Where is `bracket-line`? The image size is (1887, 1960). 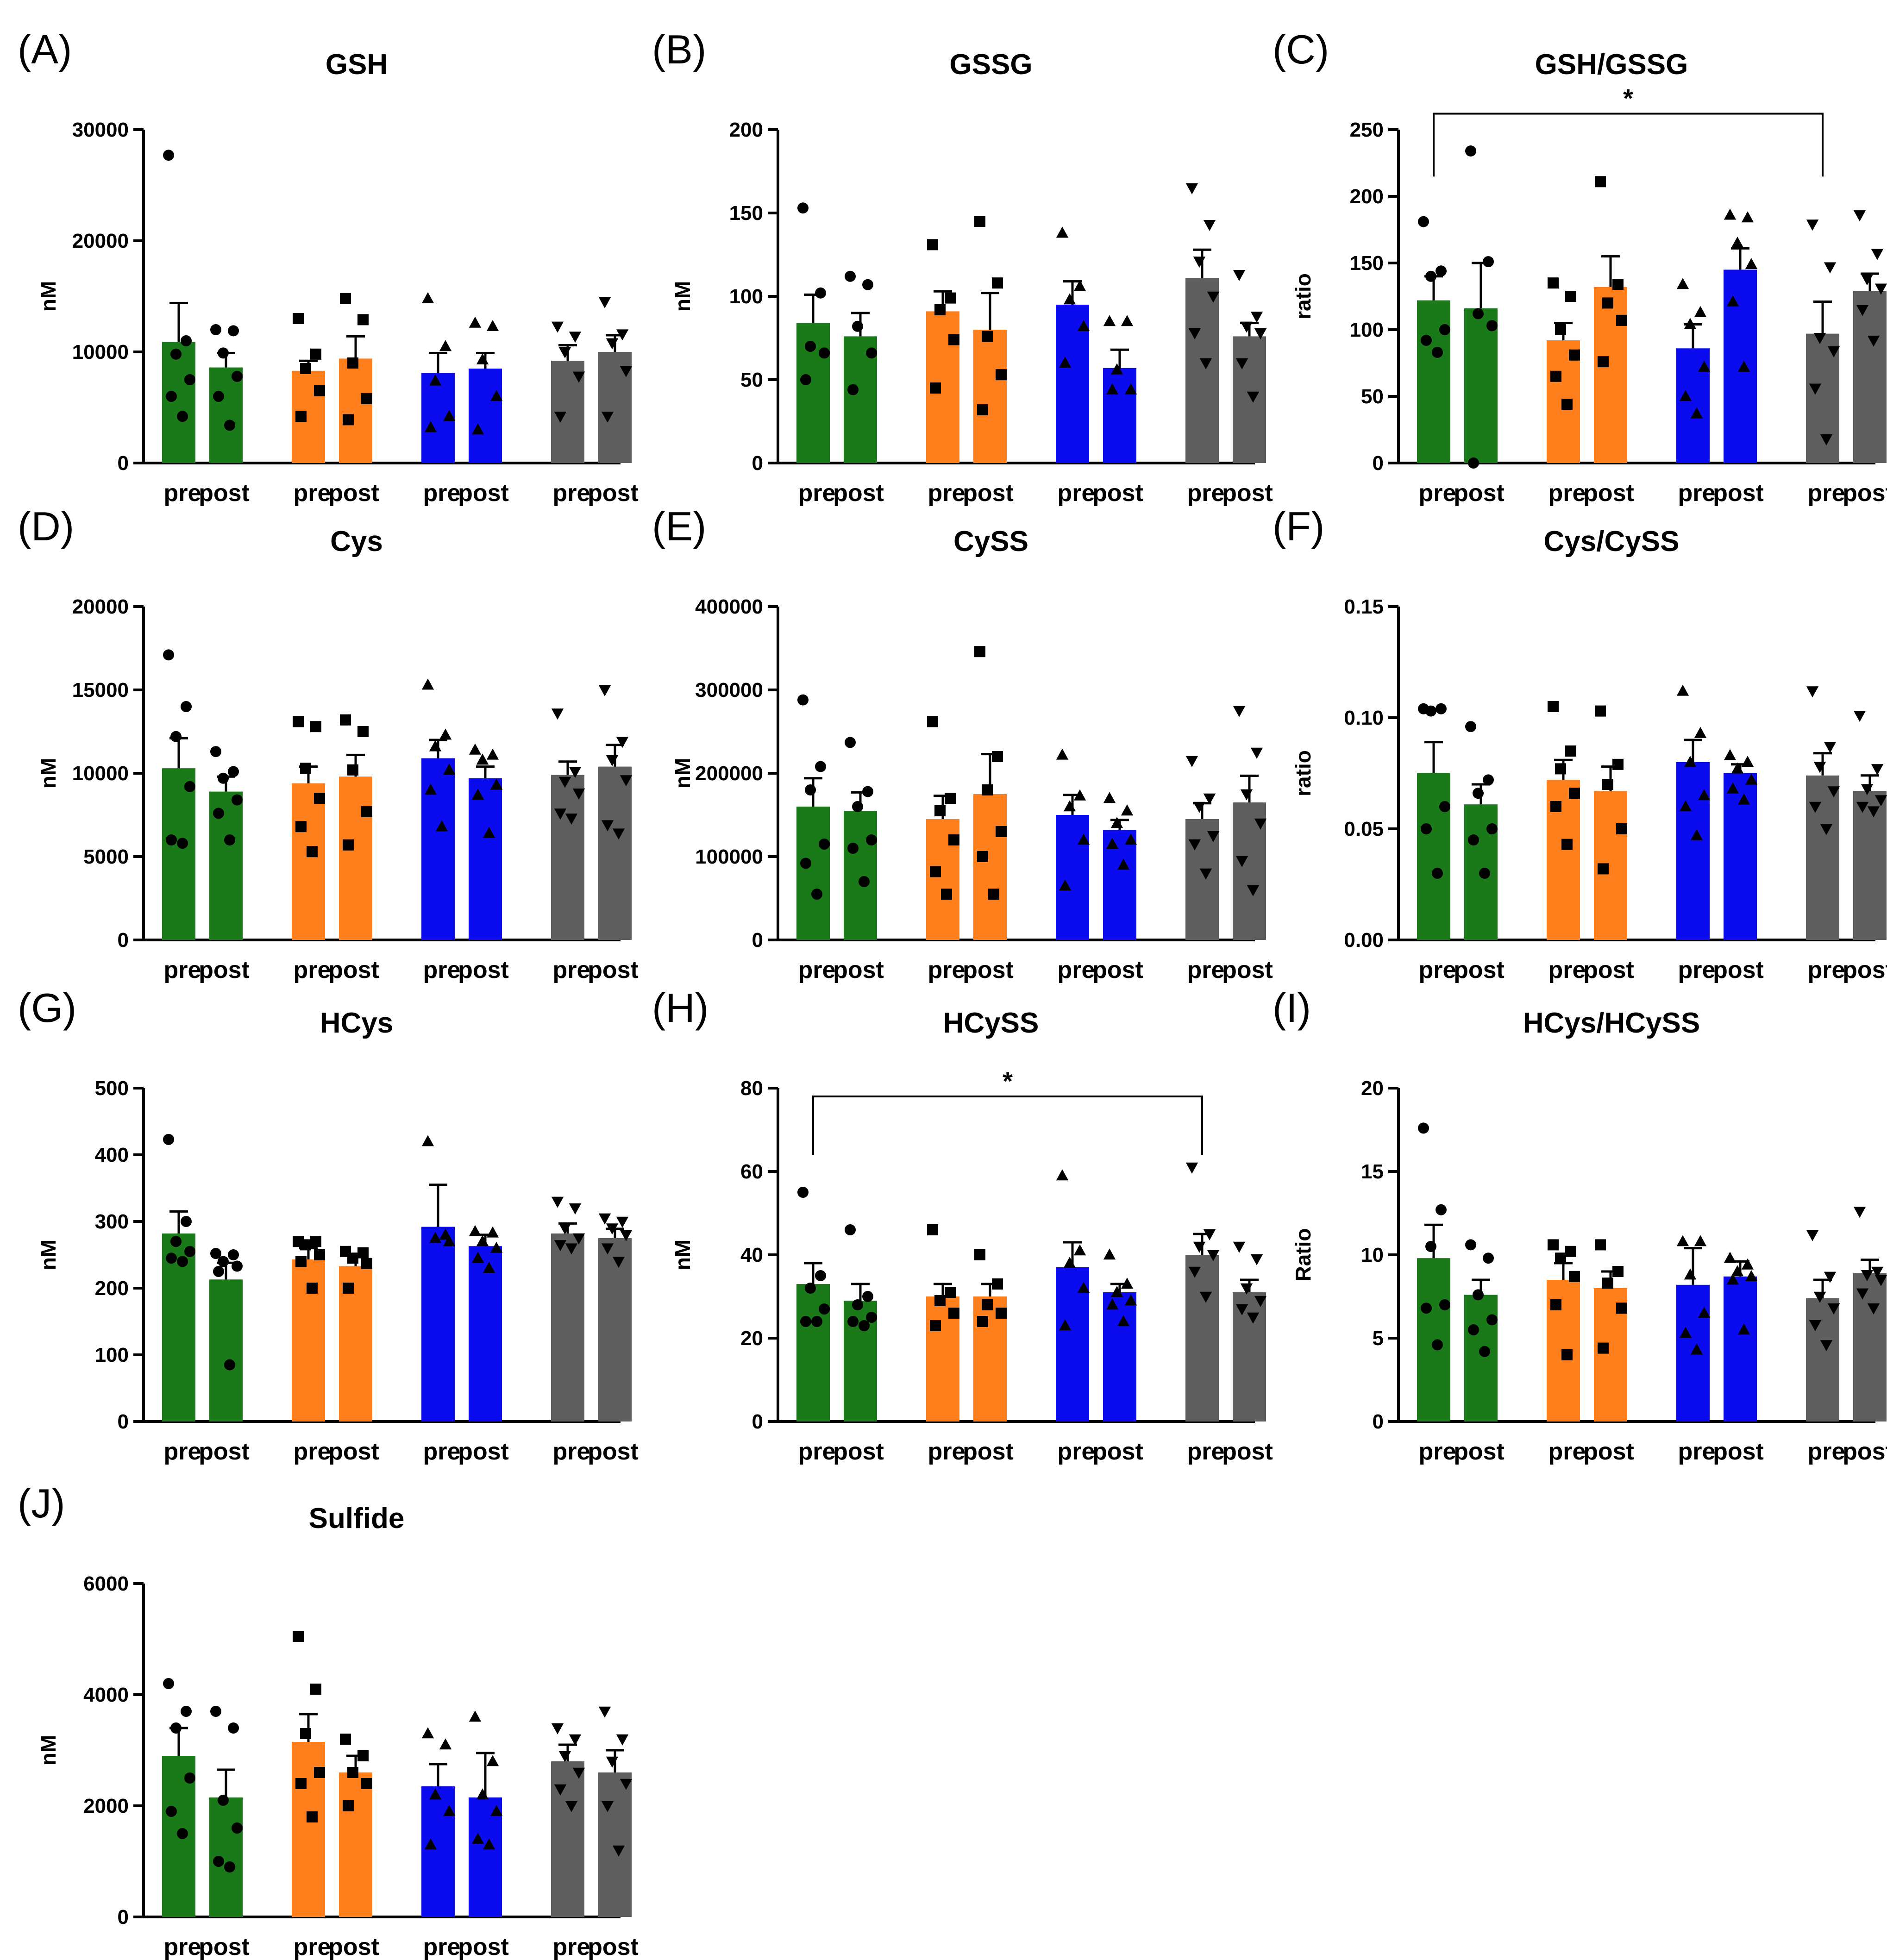
bracket-line is located at coordinates (1007, 1126).